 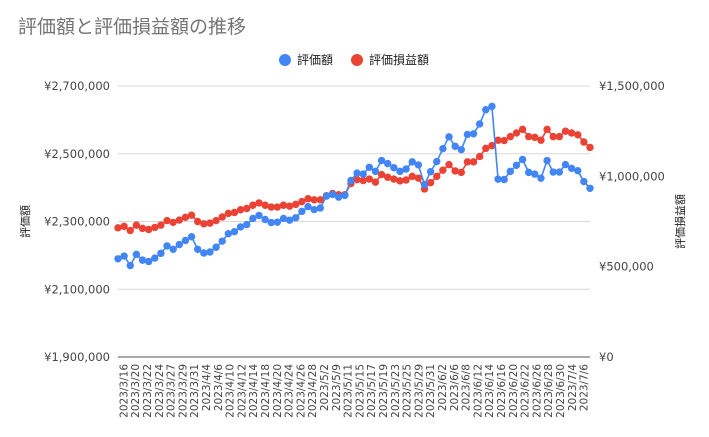 What do you see at coordinates (632, 176) in the screenshot?
I see `y-right-tick-label: ¥1,000,000` at bounding box center [632, 176].